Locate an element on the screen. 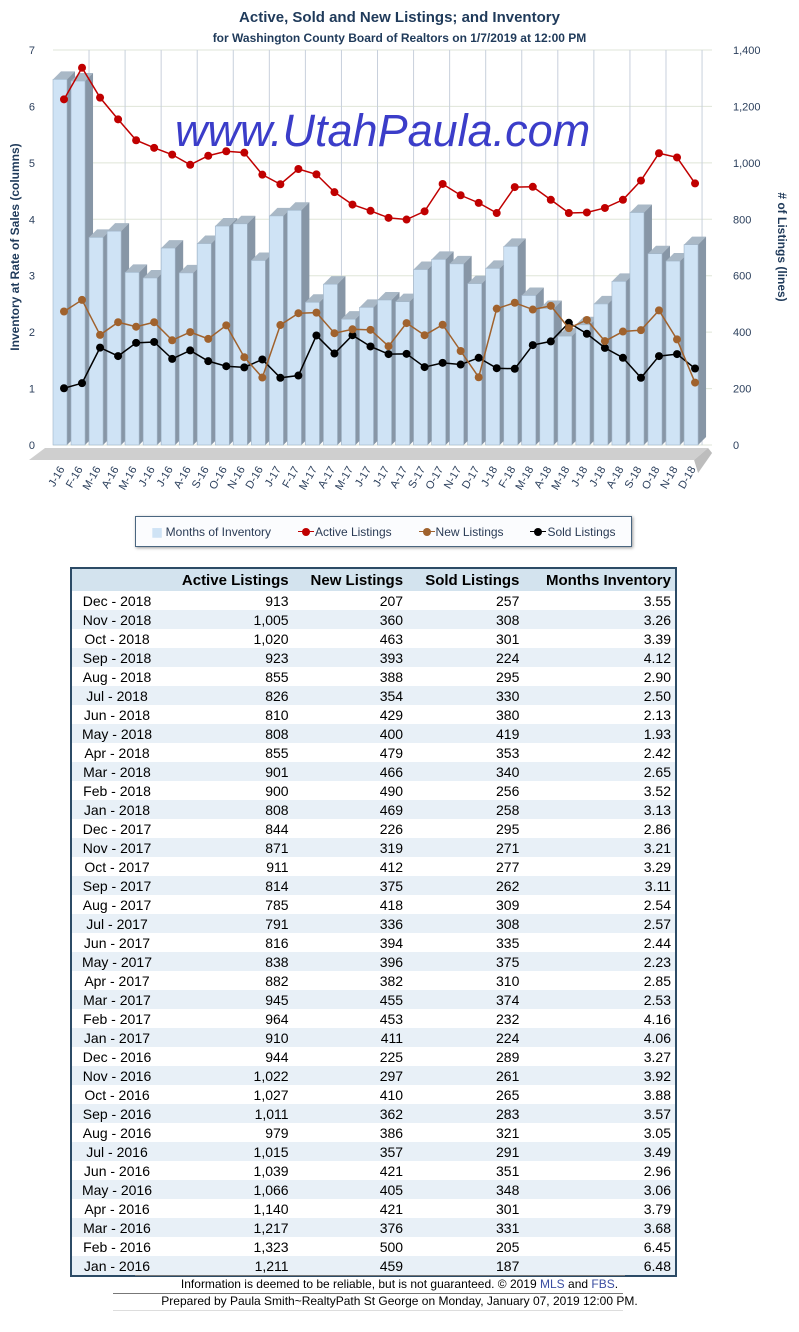  table-cell: 838 is located at coordinates (227, 961).